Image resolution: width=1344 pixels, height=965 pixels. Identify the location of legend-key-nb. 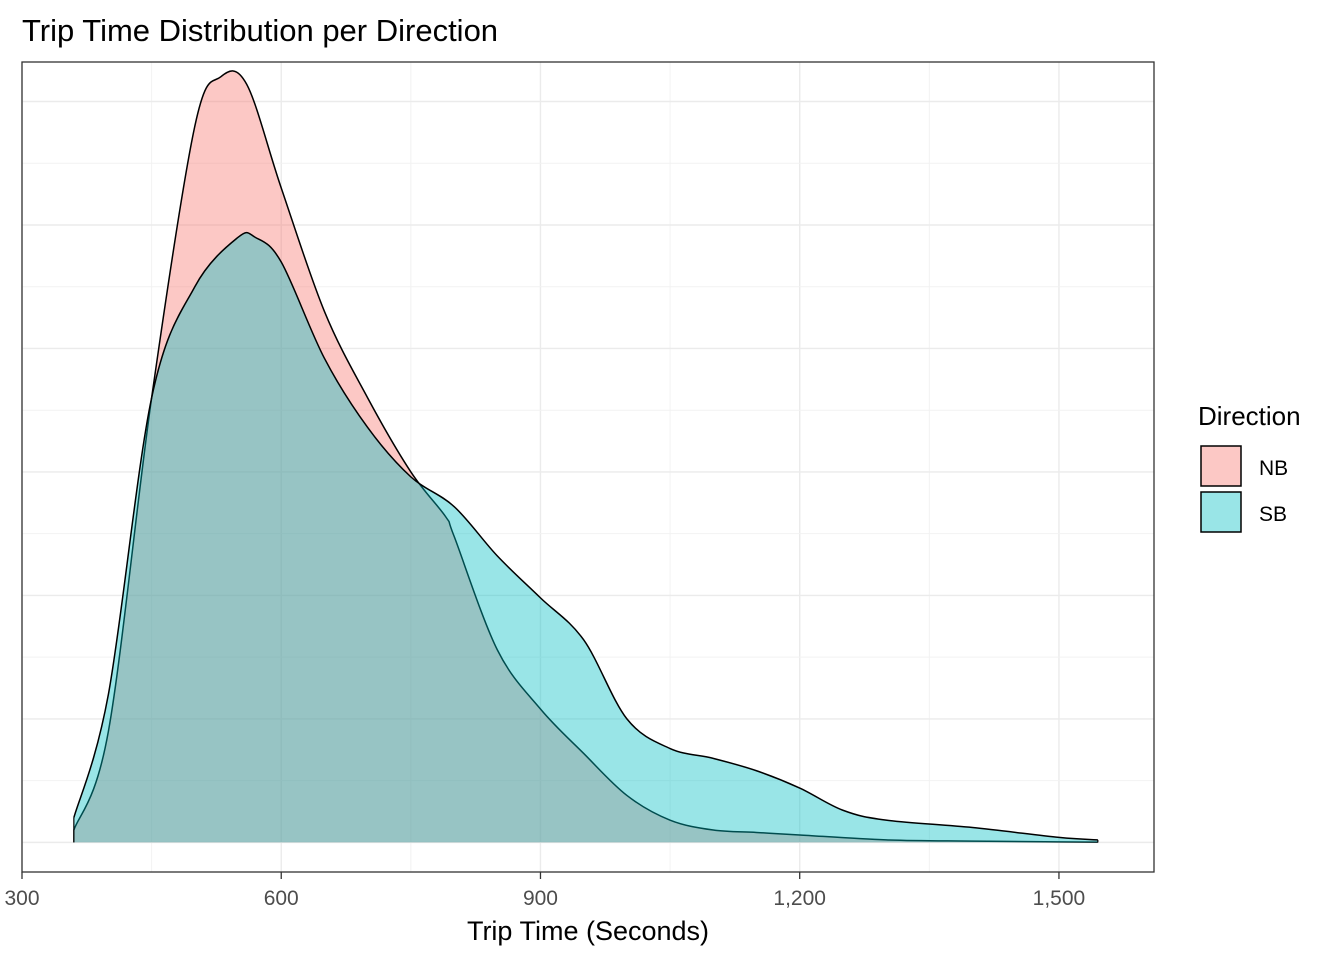
(1221, 466).